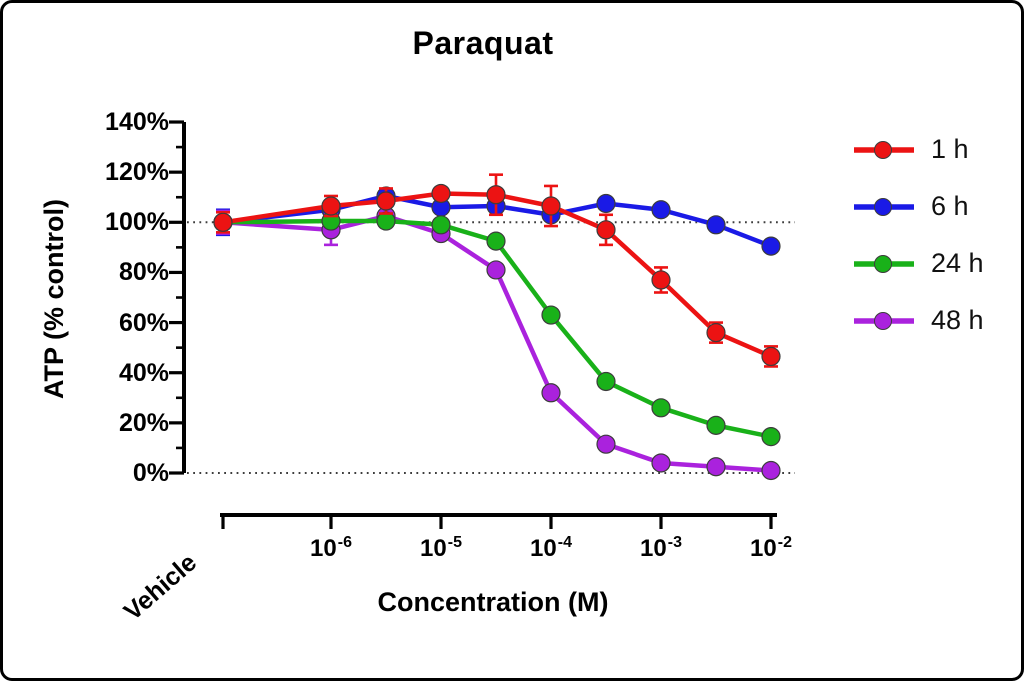 This screenshot has width=1024, height=684. What do you see at coordinates (551, 548) in the screenshot?
I see `x-tick-label: 10⁻⁴` at bounding box center [551, 548].